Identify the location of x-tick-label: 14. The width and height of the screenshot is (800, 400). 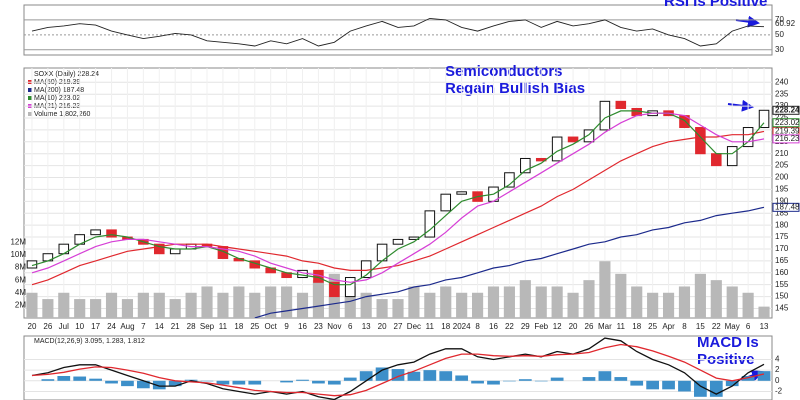
(159, 326).